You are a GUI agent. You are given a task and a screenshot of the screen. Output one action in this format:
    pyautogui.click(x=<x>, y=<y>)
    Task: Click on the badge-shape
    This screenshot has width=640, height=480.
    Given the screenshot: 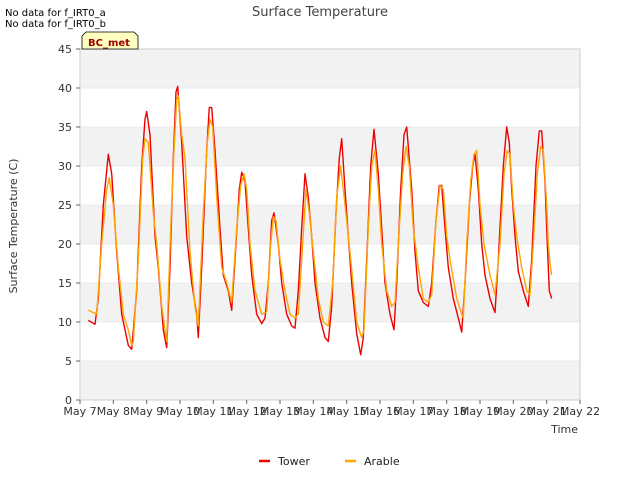 What is the action you would take?
    pyautogui.click(x=110, y=40)
    